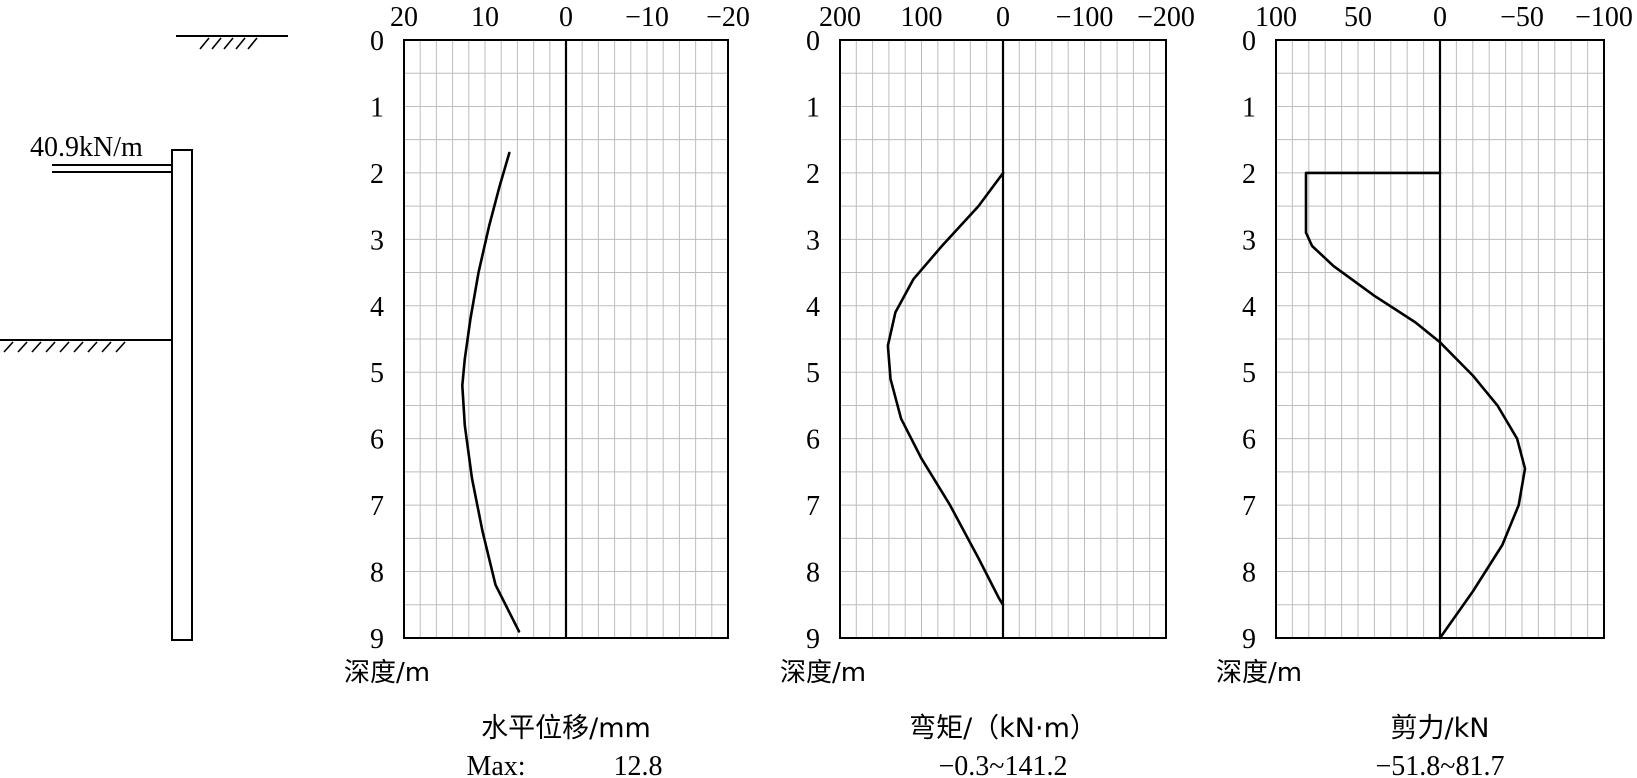 Image resolution: width=1637 pixels, height=778 pixels. Describe the element at coordinates (144, 338) in the screenshot. I see `wall-schematic: 40.9kN/m` at that location.